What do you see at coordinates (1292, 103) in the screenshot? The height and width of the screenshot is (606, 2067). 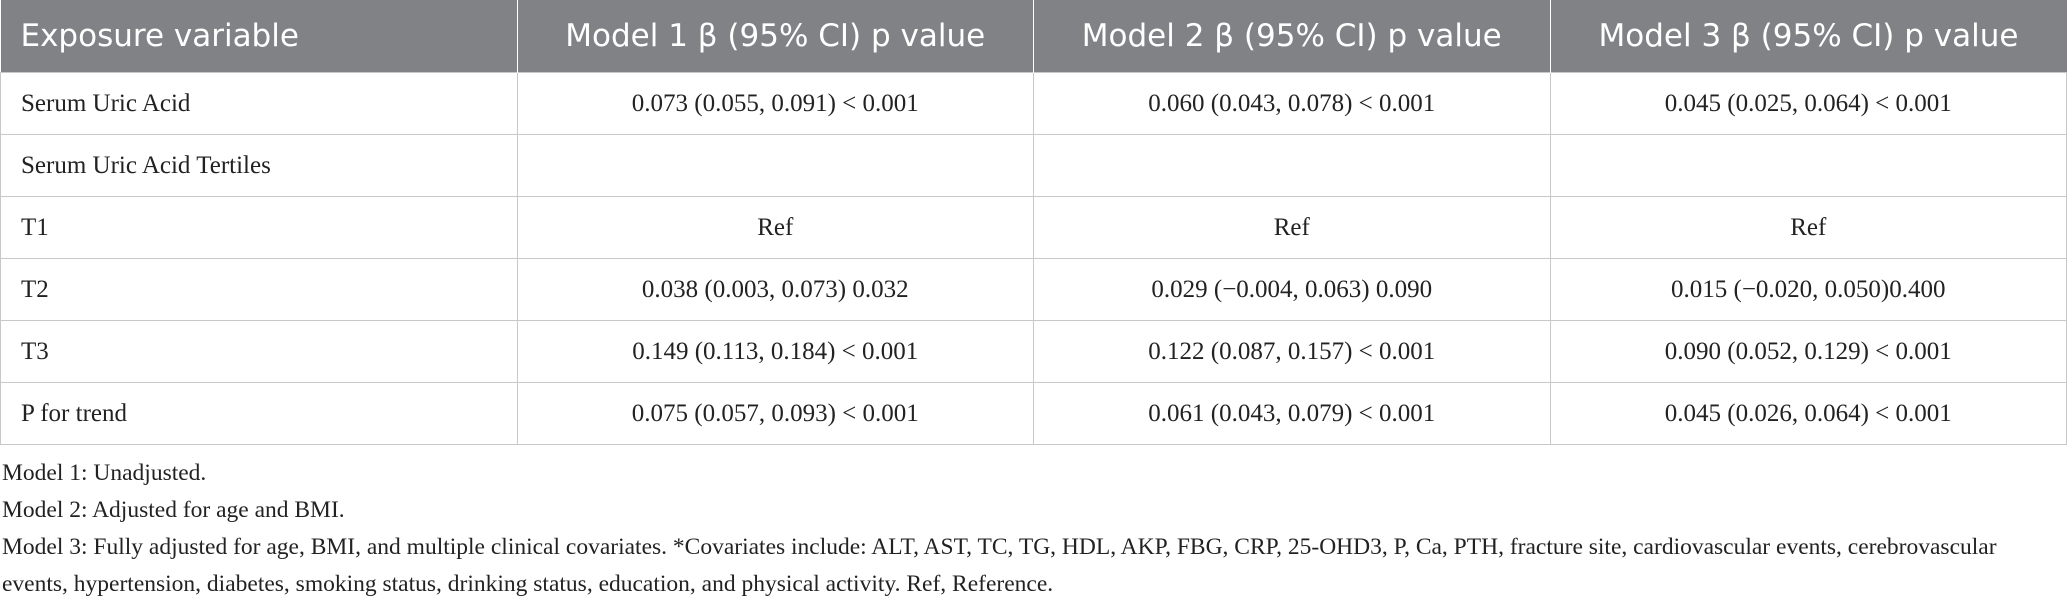 I see `cell: 0.060 (0.043, 0.078) < 0.001` at bounding box center [1292, 103].